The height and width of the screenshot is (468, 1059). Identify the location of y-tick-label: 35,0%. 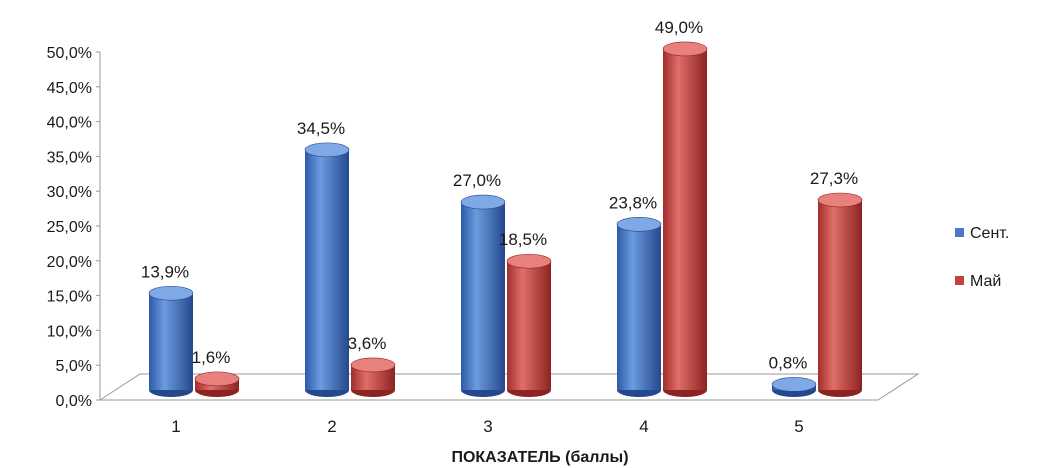
(69, 157).